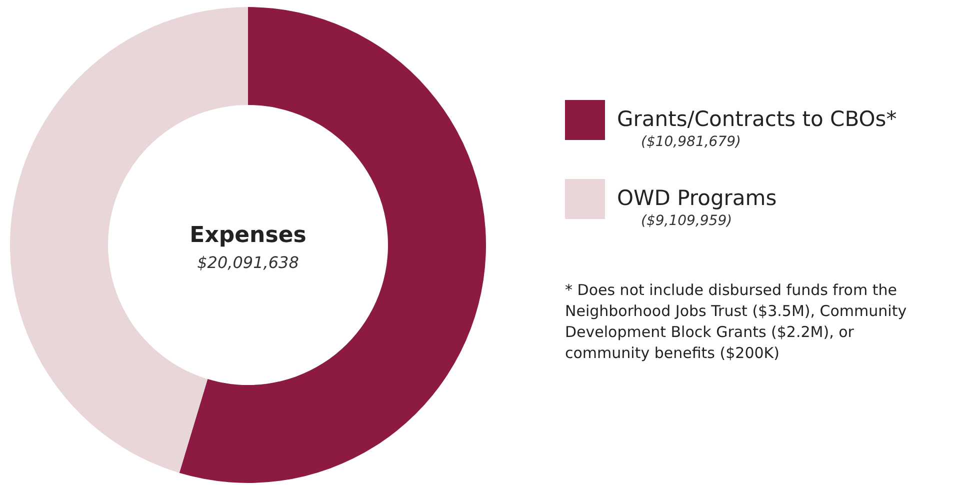 The height and width of the screenshot is (485, 977). What do you see at coordinates (691, 142) in the screenshot?
I see `data-label: ($10,981,679)` at bounding box center [691, 142].